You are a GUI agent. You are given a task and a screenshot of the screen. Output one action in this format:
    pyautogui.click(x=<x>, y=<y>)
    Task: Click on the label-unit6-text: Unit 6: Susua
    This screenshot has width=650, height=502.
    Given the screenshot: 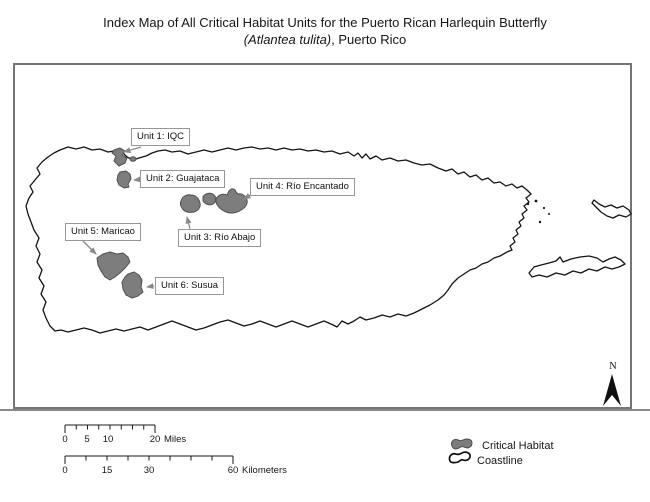 What is the action you would take?
    pyautogui.click(x=190, y=285)
    